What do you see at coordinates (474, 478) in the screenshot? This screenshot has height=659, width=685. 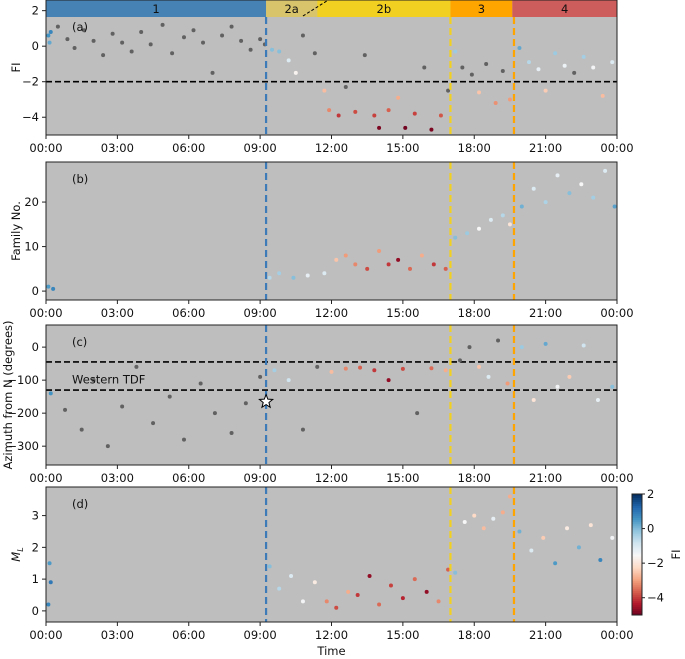 I see `x-tick-label: 18:00` at bounding box center [474, 478].